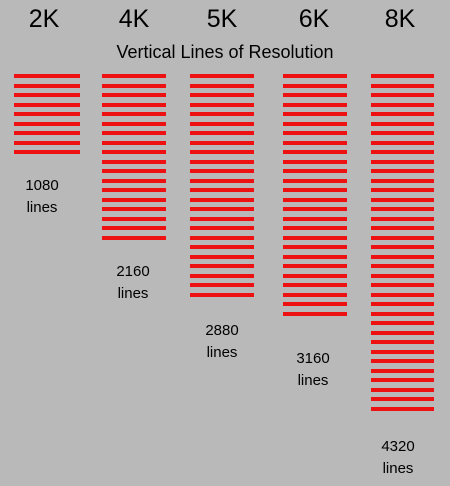 The image size is (450, 486). I want to click on stripe-column-4k, so click(134, 157).